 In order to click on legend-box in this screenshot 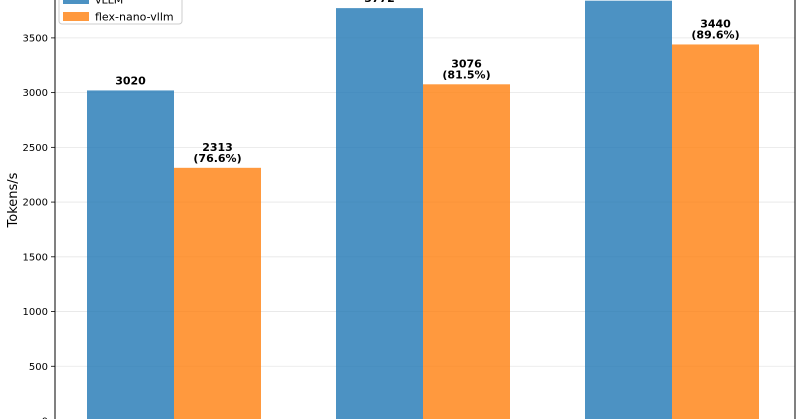, I will do `click(120, 12)`.